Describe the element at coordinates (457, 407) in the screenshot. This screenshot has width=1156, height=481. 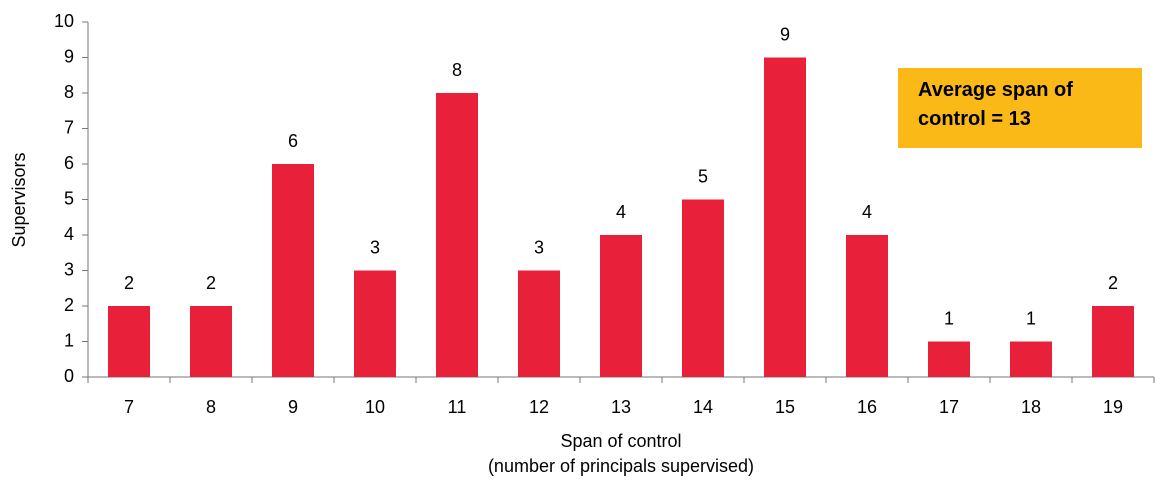
I see `x-tick-label: 11` at that location.